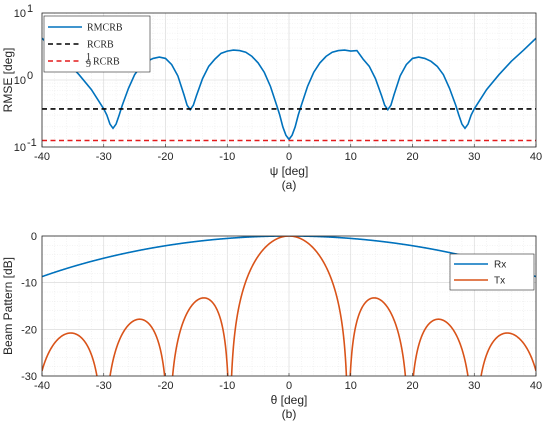 This screenshot has width=546, height=438. What do you see at coordinates (536, 386) in the screenshot?
I see `x-tick-label-b: 40` at bounding box center [536, 386].